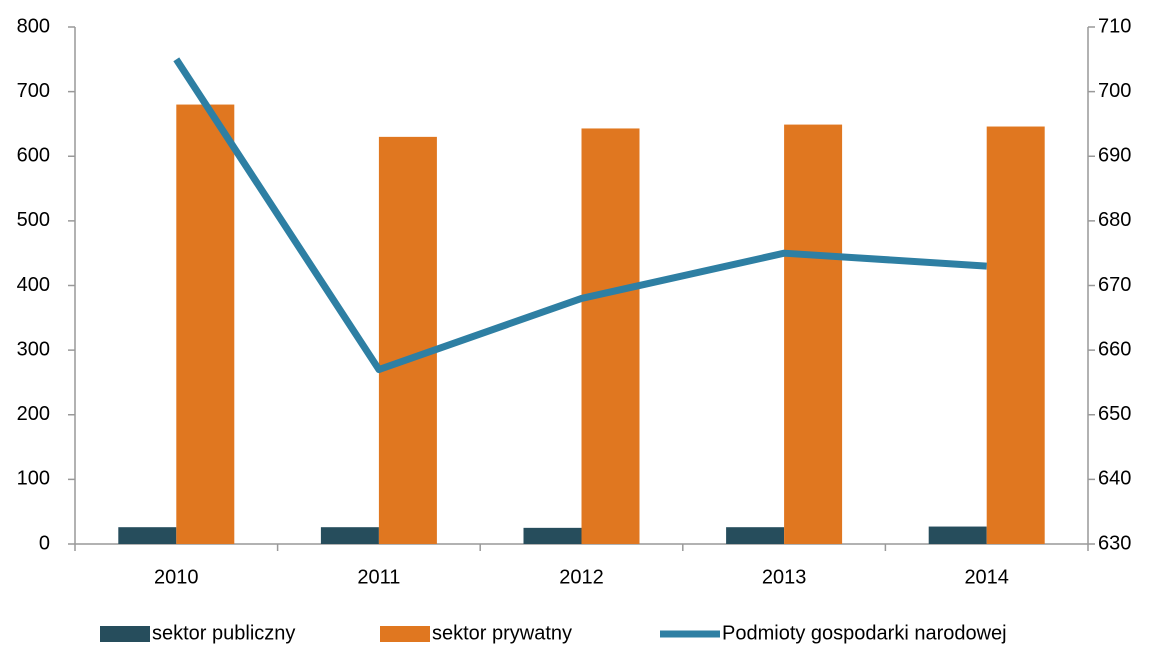 This screenshot has width=1159, height=646. I want to click on legend-label: sektor prywatny, so click(502, 633).